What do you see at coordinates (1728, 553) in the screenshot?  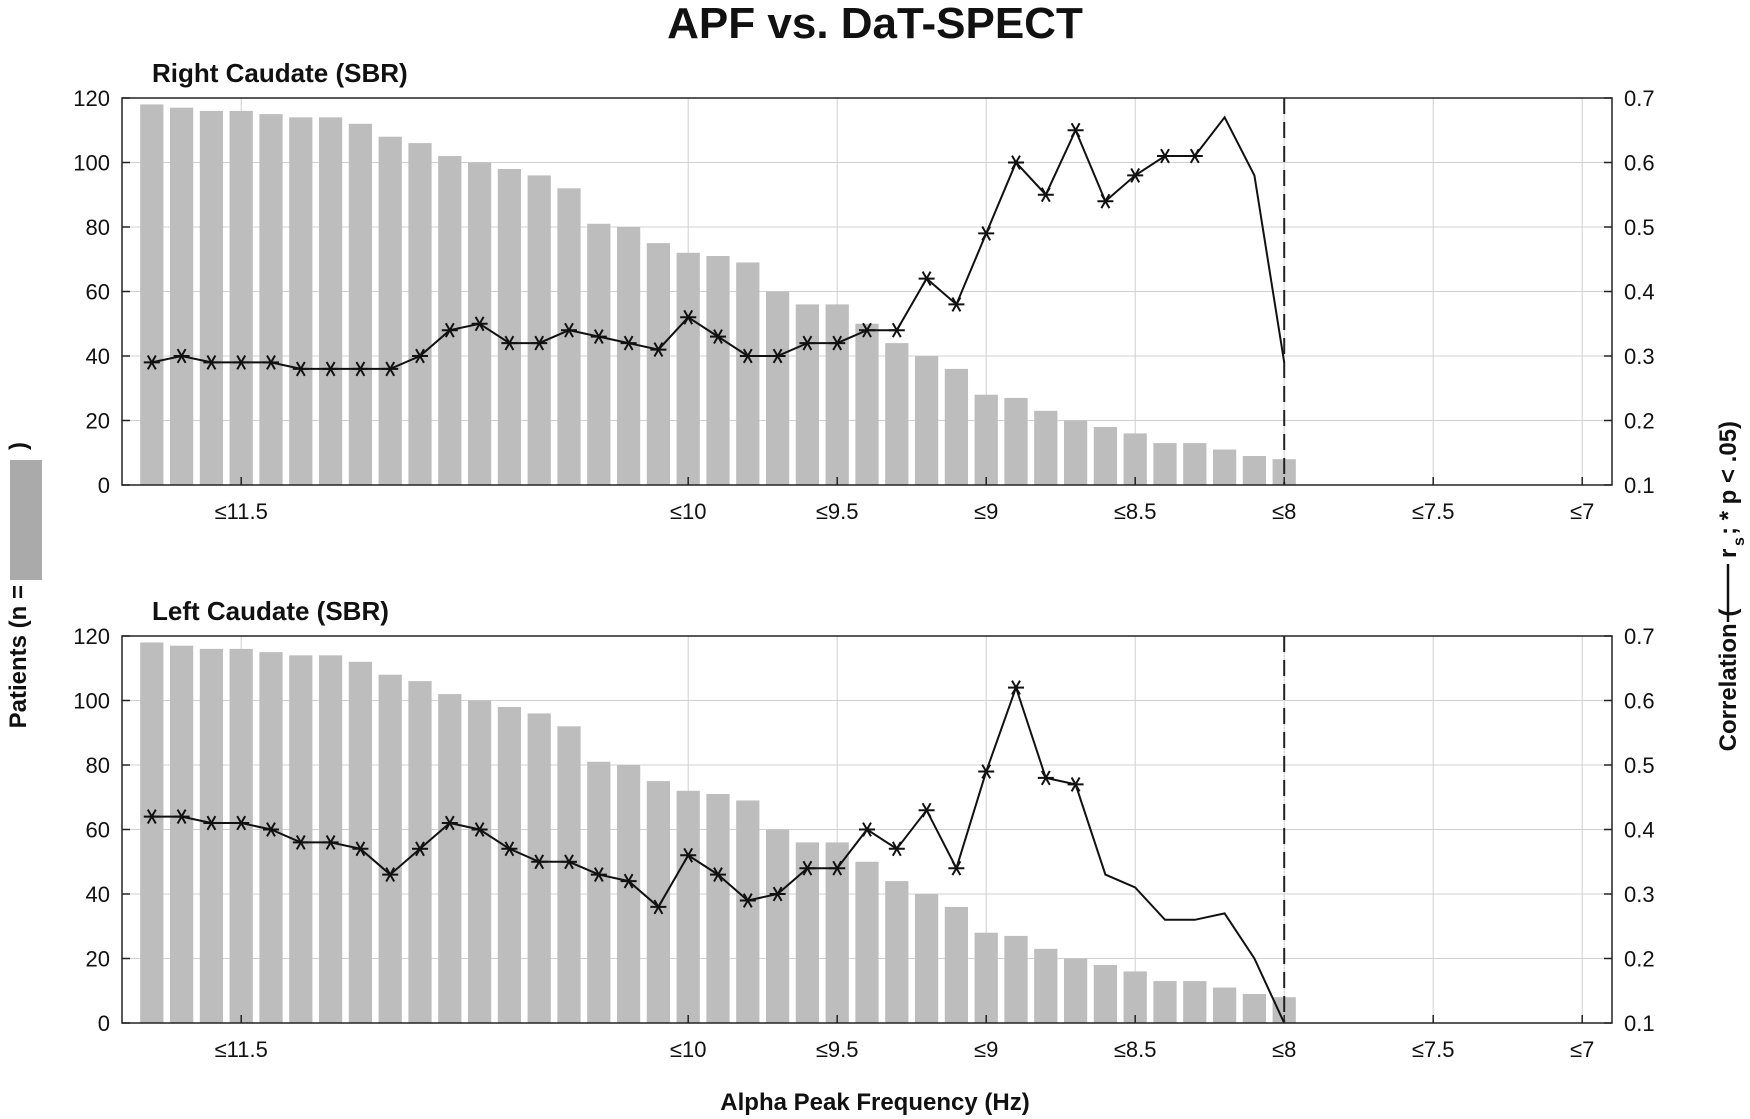 I see `right-y-axis-label-r: r` at bounding box center [1728, 553].